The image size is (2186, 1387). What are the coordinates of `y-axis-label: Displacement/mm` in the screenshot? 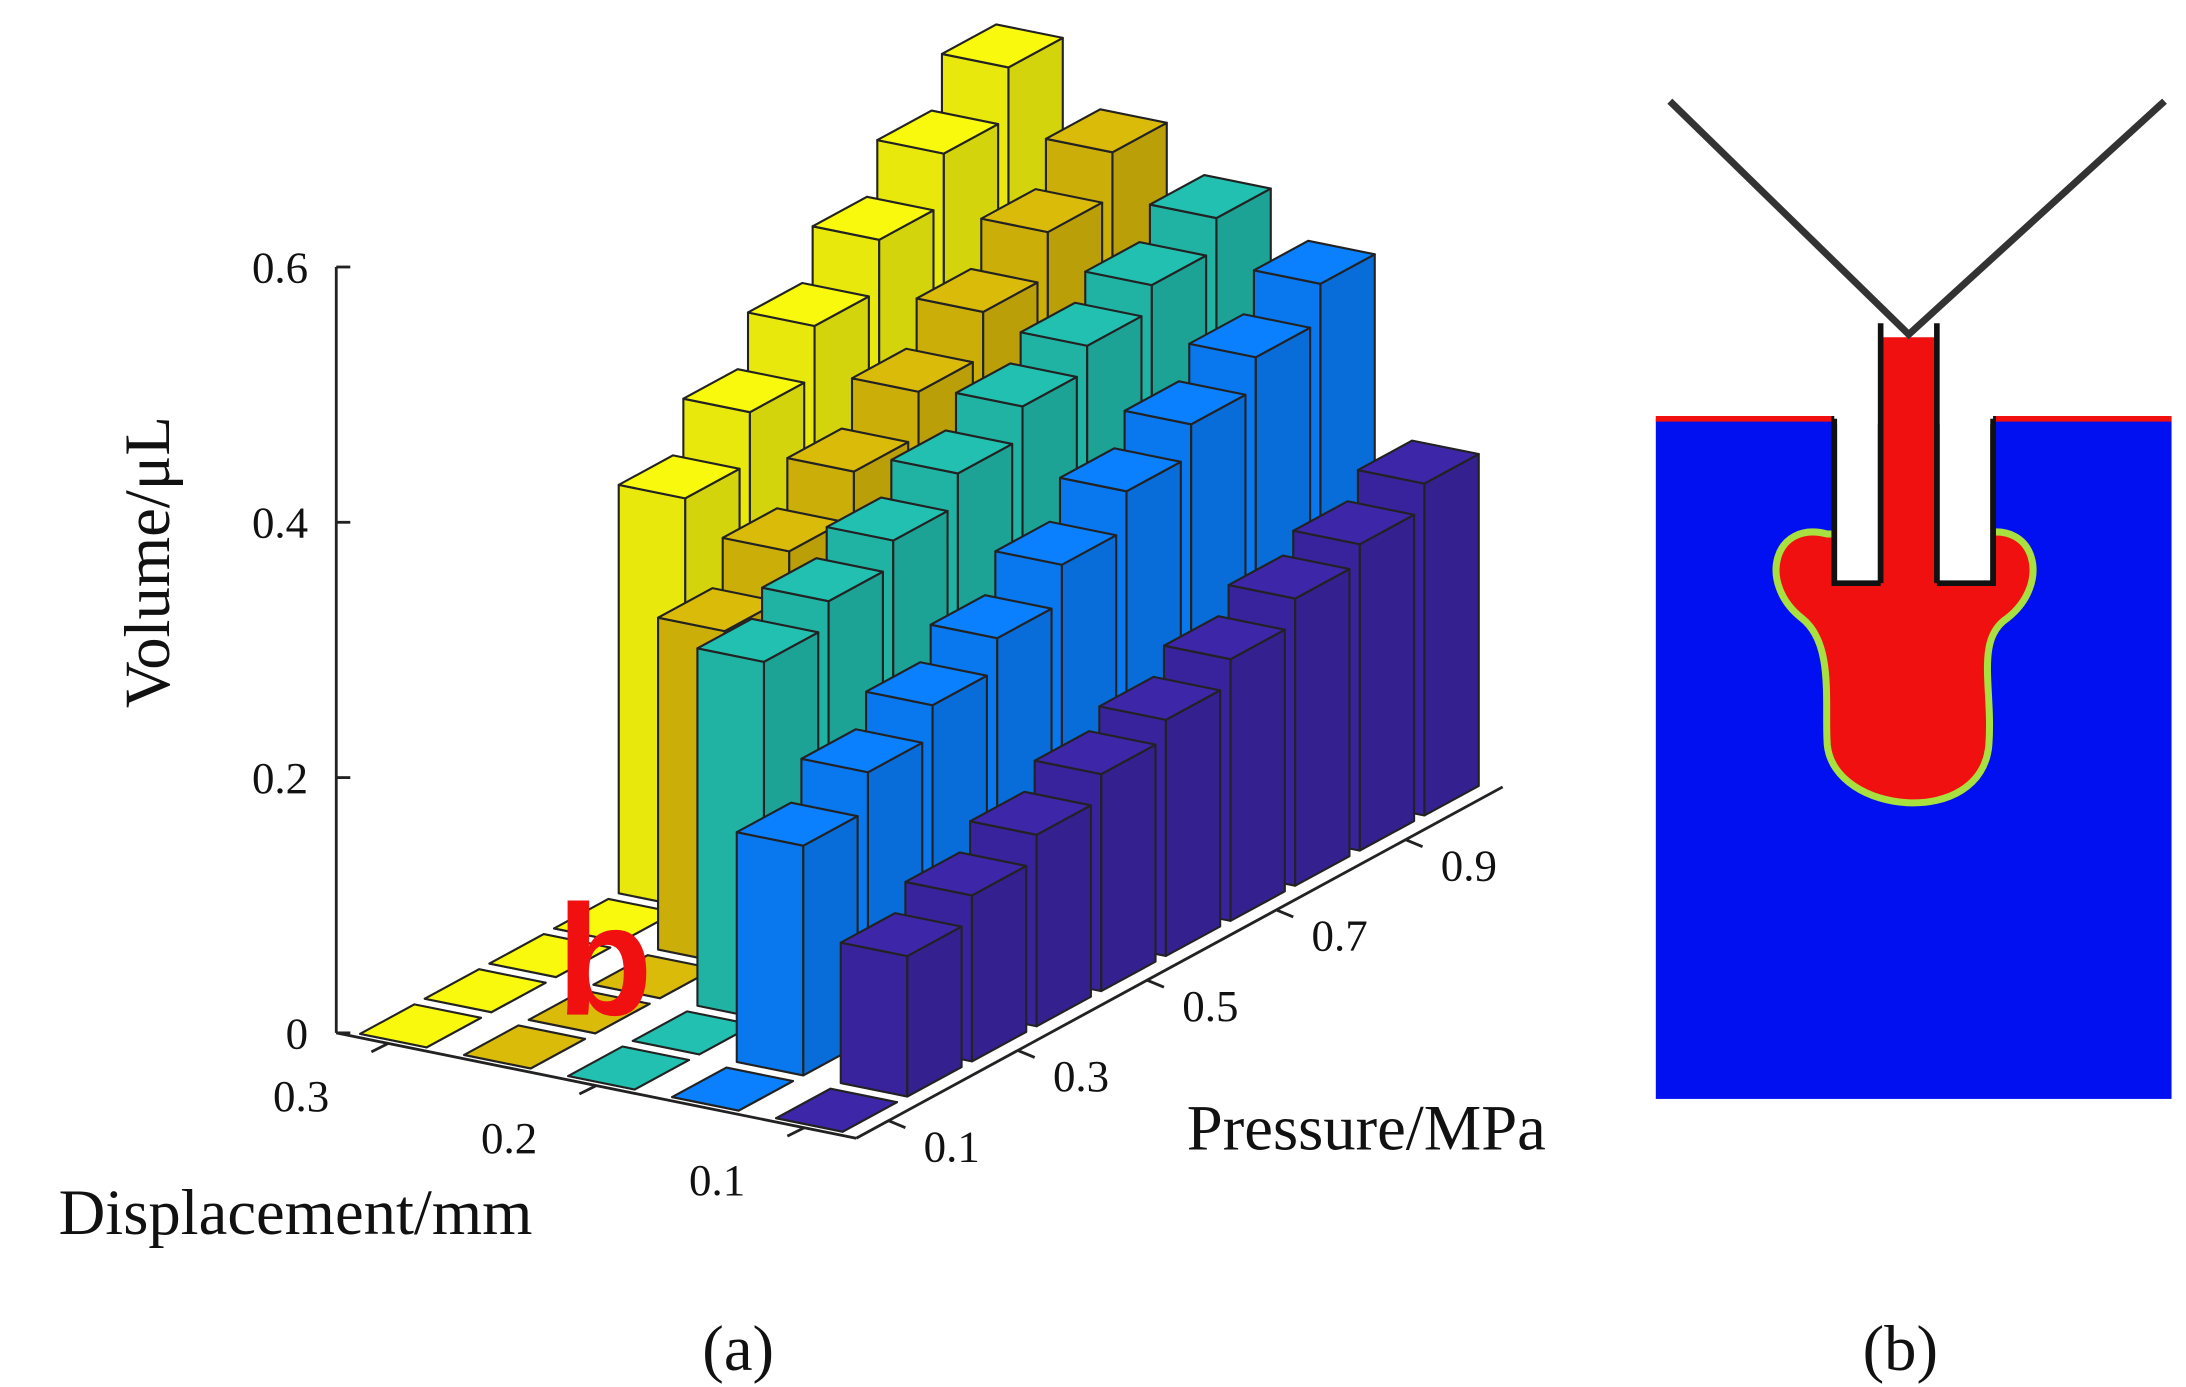 It's located at (296, 1212).